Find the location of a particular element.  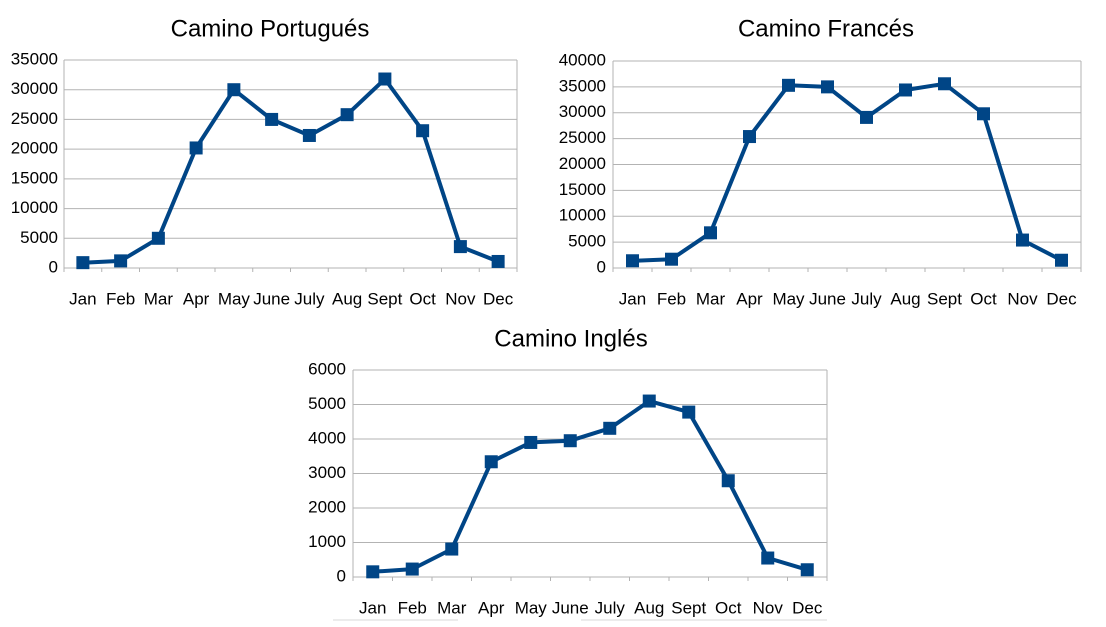

y-tick-label: 6000 is located at coordinates (327, 368).